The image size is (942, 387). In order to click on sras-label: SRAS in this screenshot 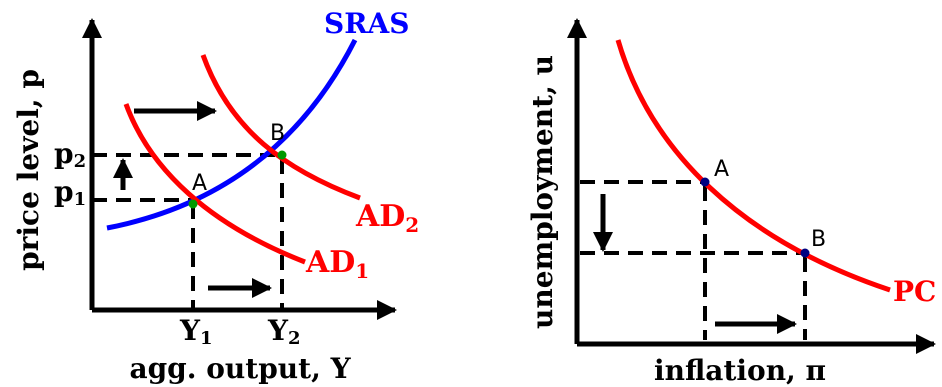, I will do `click(366, 23)`.